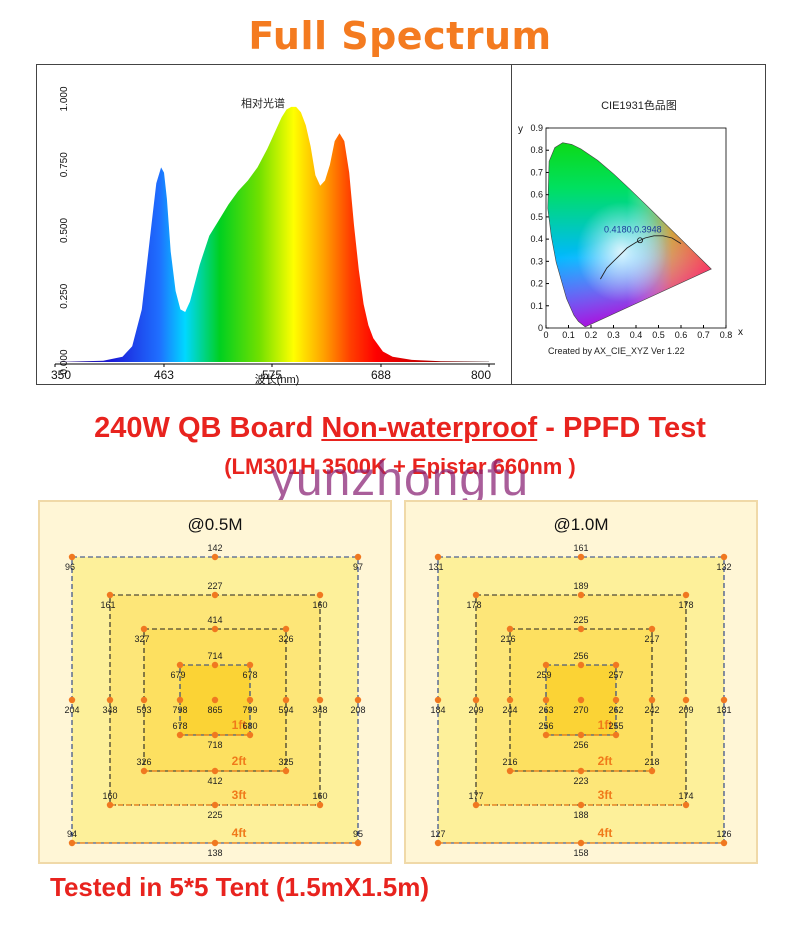  I want to click on ppfd-value: 218, so click(651, 762).